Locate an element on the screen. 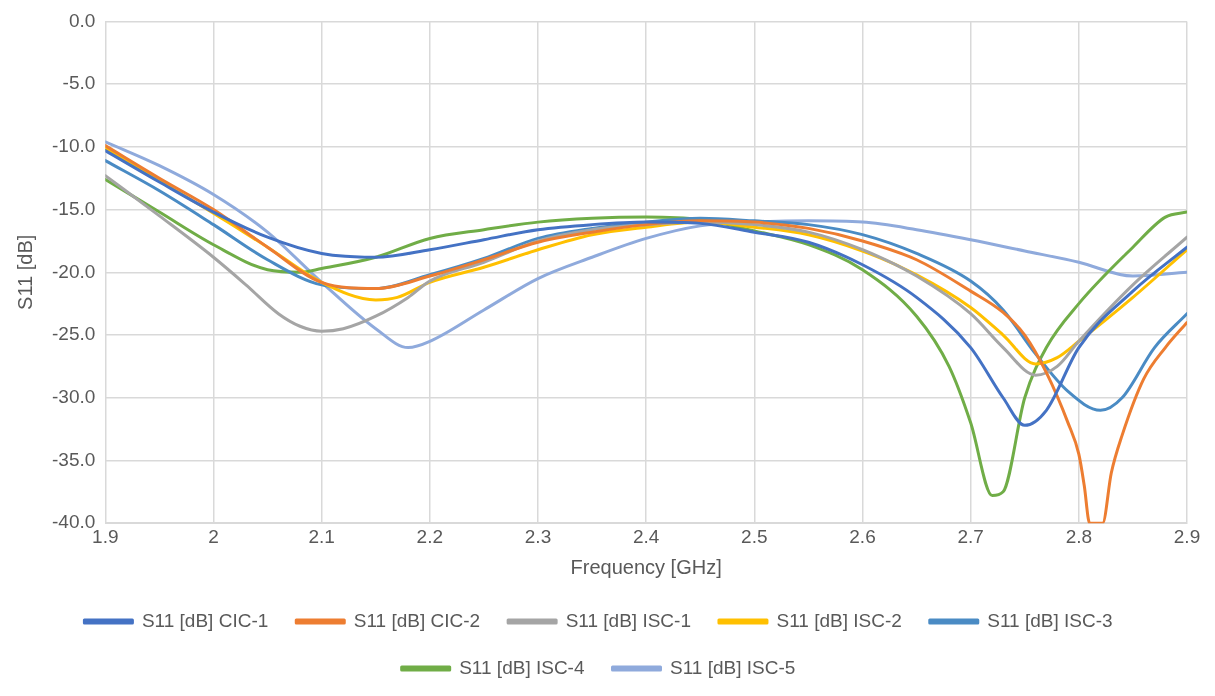  legend-label: S11 [dB] ISC-2 is located at coordinates (839, 620).